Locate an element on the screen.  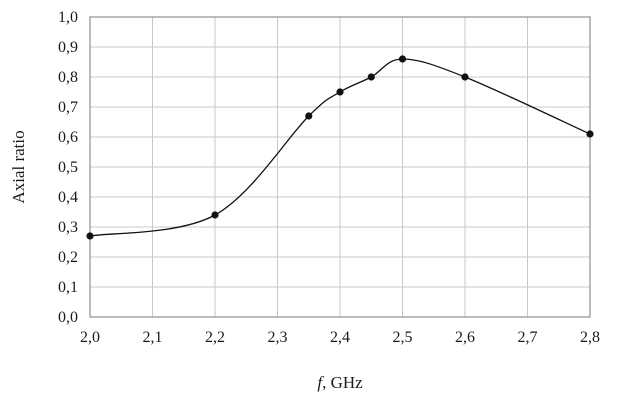
y-axis-ticks: 0,0 0,1 0,2 0,3 0,4 0,5 0,6 0,7 0,8 0,9 1,0 is located at coordinates (68, 167).